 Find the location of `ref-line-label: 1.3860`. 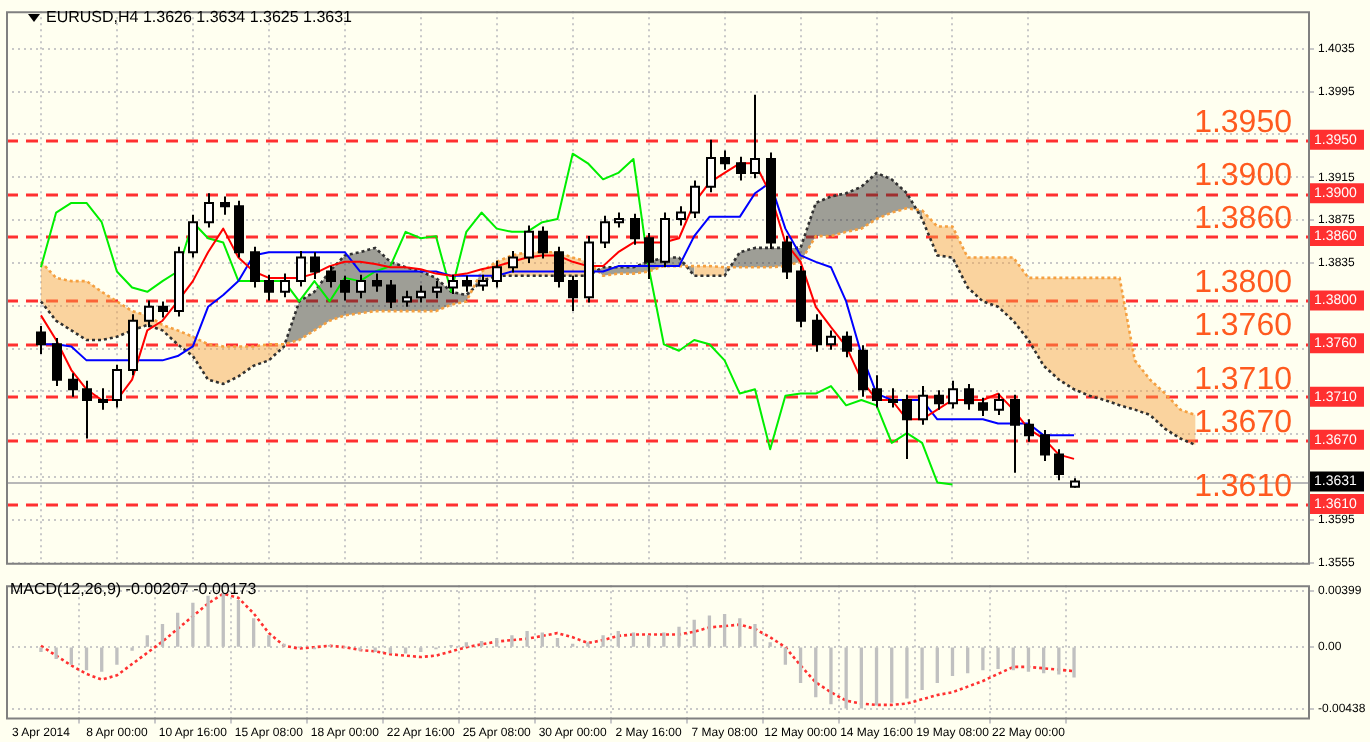

ref-line-label: 1.3860 is located at coordinates (1243, 219).